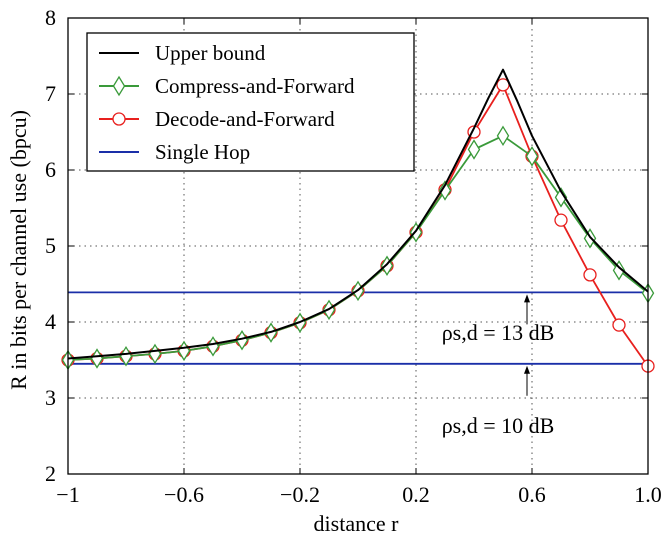  What do you see at coordinates (255, 86) in the screenshot?
I see `legend-label: Compress-and-Forward` at bounding box center [255, 86].